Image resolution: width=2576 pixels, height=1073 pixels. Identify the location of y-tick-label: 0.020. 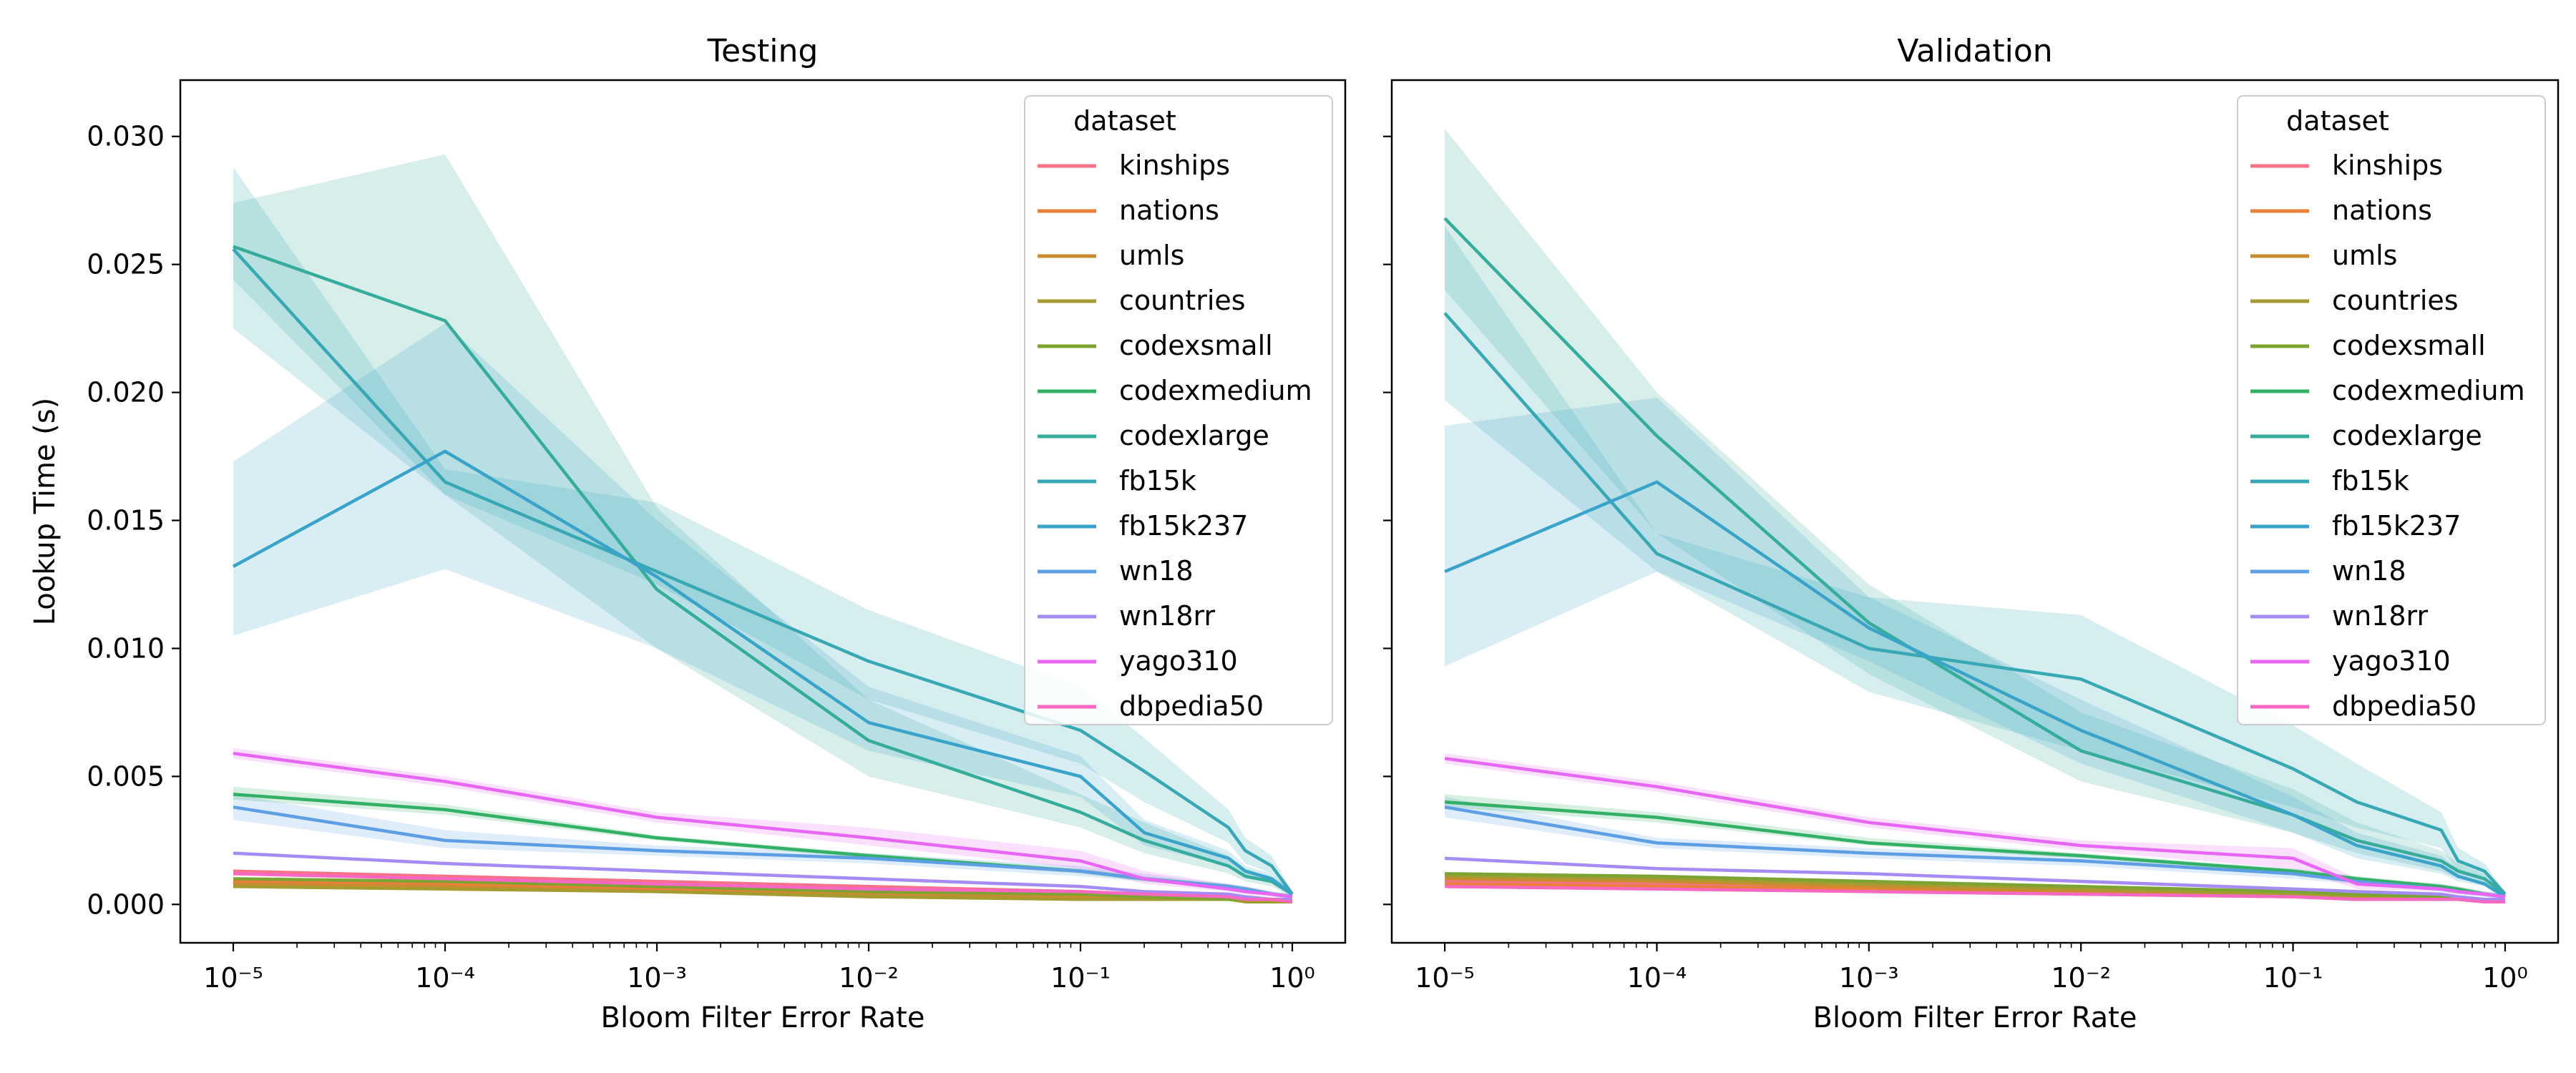
(126, 392).